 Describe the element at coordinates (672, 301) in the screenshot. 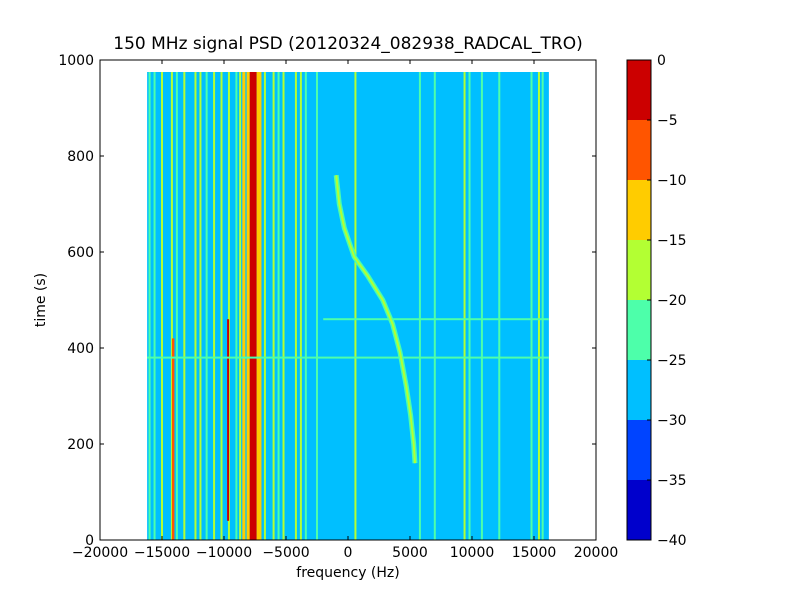

I see `colorbar-tick-label: −20` at that location.